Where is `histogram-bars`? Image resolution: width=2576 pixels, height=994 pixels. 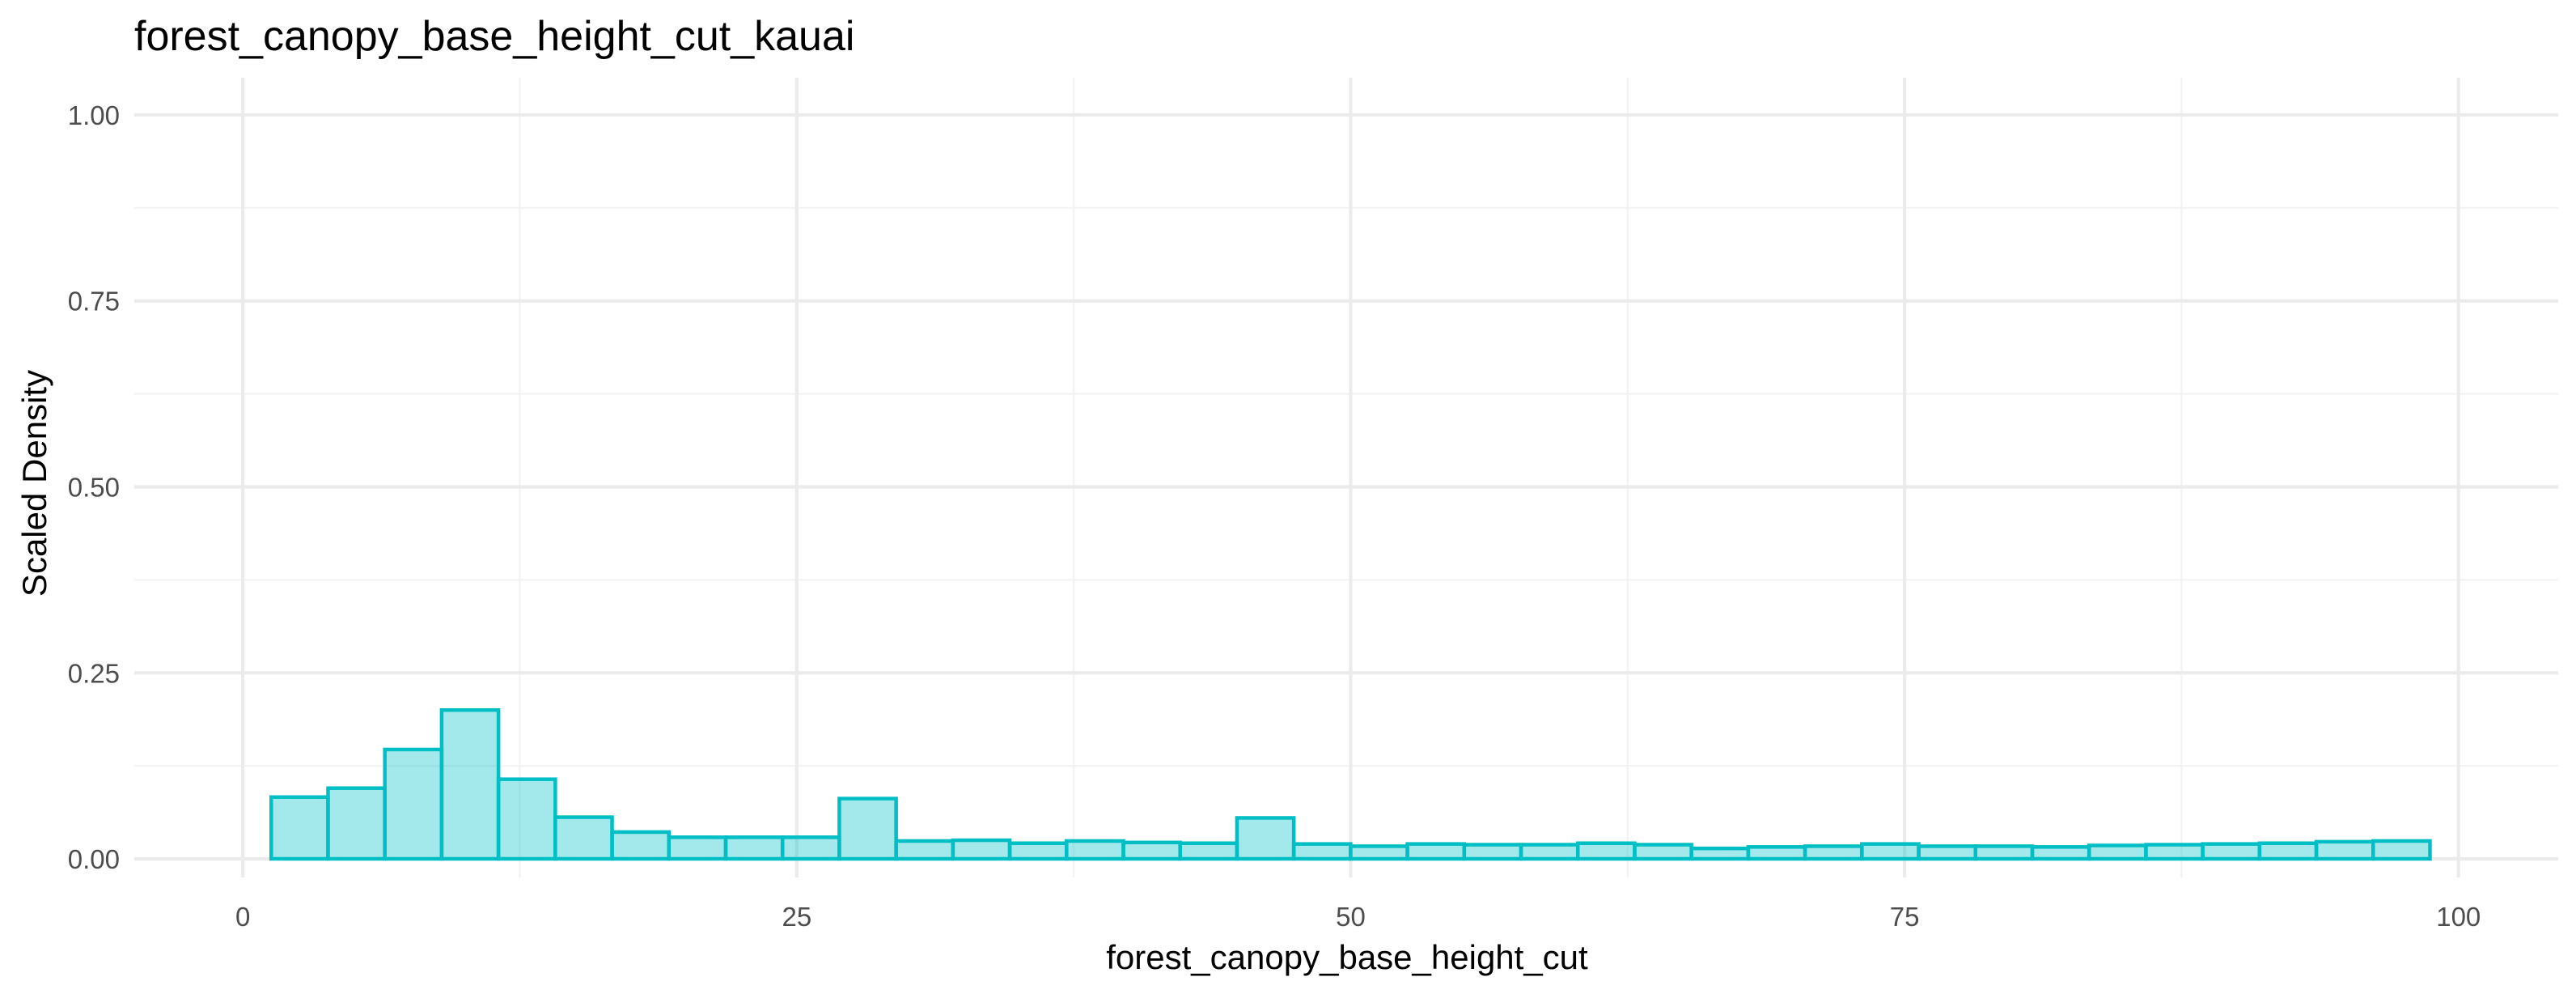 histogram-bars is located at coordinates (1350, 784).